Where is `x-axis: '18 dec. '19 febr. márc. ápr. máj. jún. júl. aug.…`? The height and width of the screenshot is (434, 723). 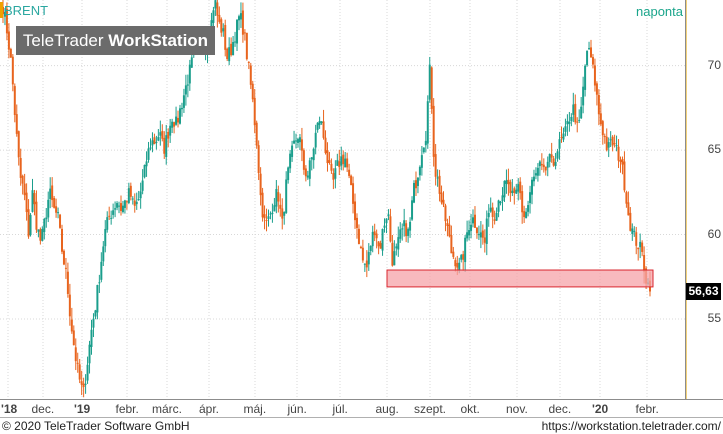 x-axis: '18 dec. '19 febr. márc. ápr. máj. jún. júl. aug.… is located at coordinates (361, 408).